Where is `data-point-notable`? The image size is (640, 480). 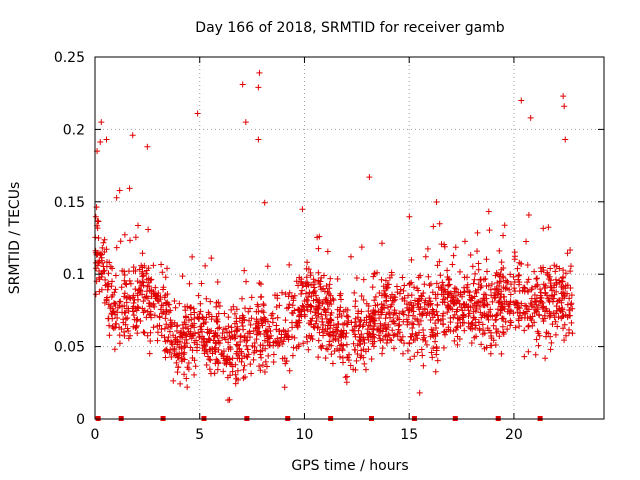 data-point-notable is located at coordinates (563, 96).